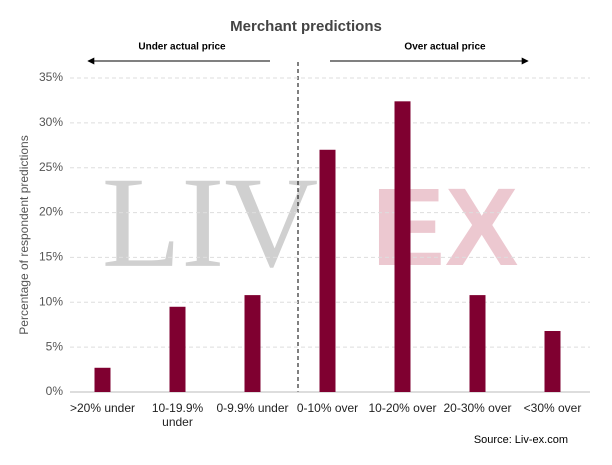 This screenshot has height=465, width=612. Describe the element at coordinates (182, 47) in the screenshot. I see `annotation: Under actual price` at that location.